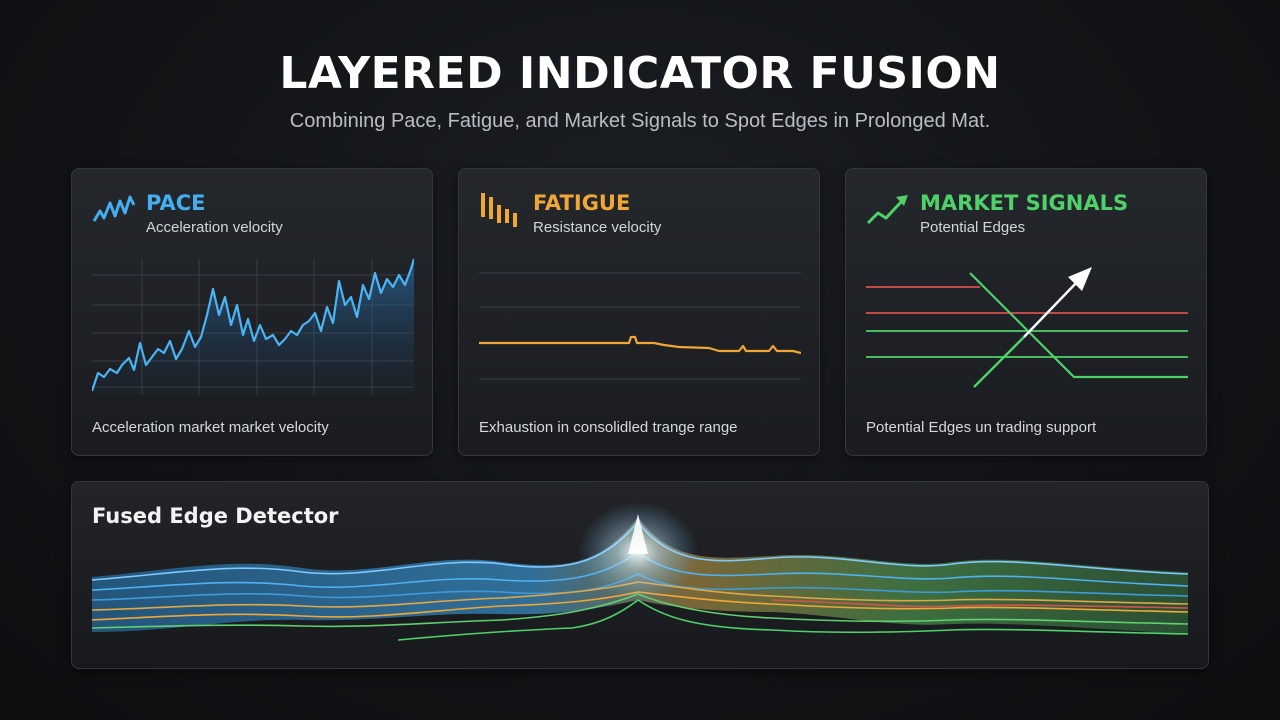 The height and width of the screenshot is (720, 1280). What do you see at coordinates (215, 516) in the screenshot?
I see `fused-title: Fused Edge Detector` at bounding box center [215, 516].